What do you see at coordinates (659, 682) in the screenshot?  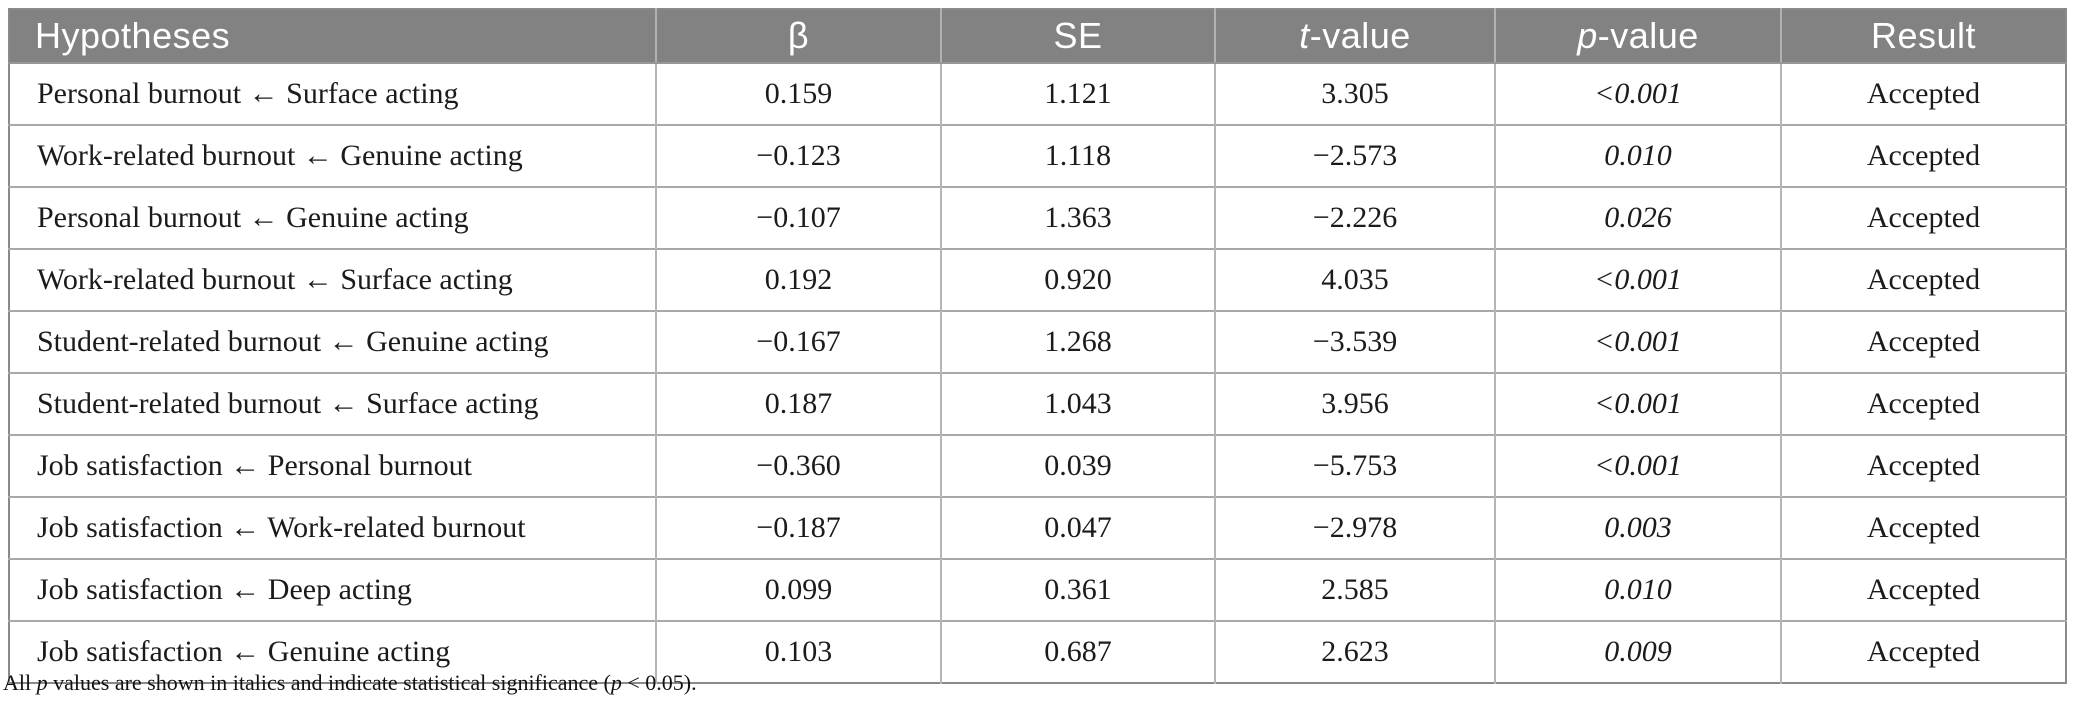 I see `footnote-text: < 0.05).` at bounding box center [659, 682].